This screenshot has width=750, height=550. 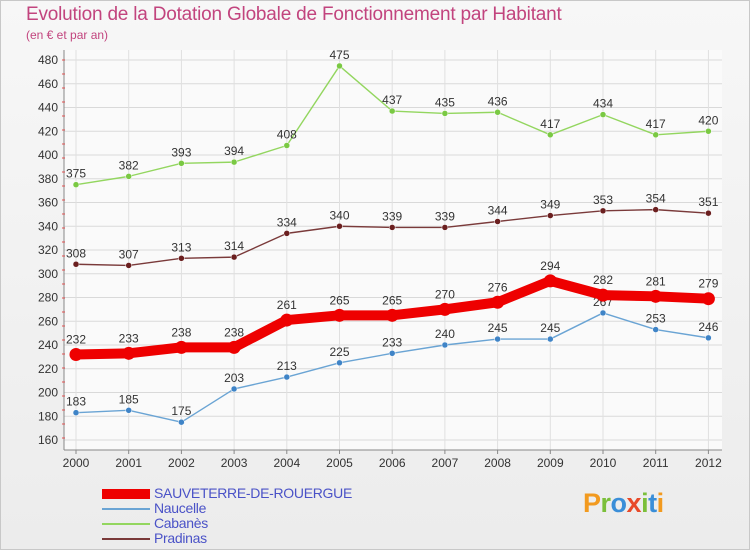 I want to click on data-label: 393, so click(x=181, y=152).